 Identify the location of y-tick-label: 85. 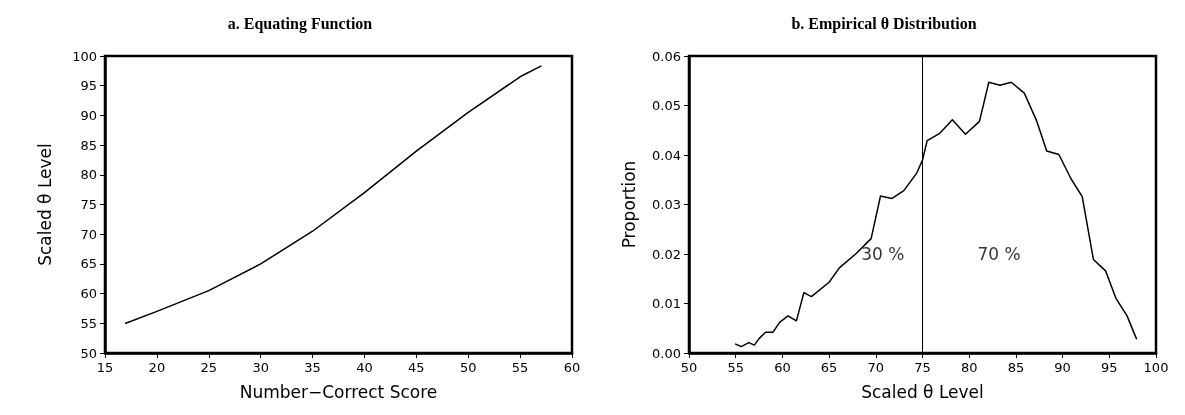
(88, 145).